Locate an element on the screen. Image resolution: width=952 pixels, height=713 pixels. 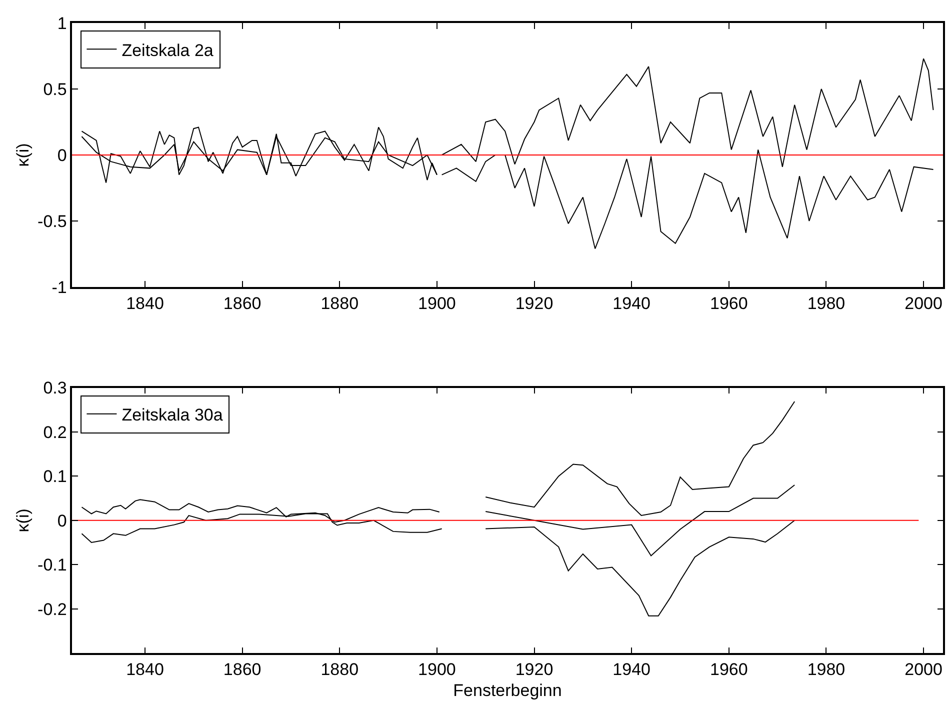
legend-label: Zeitskala 30a is located at coordinates (173, 415).